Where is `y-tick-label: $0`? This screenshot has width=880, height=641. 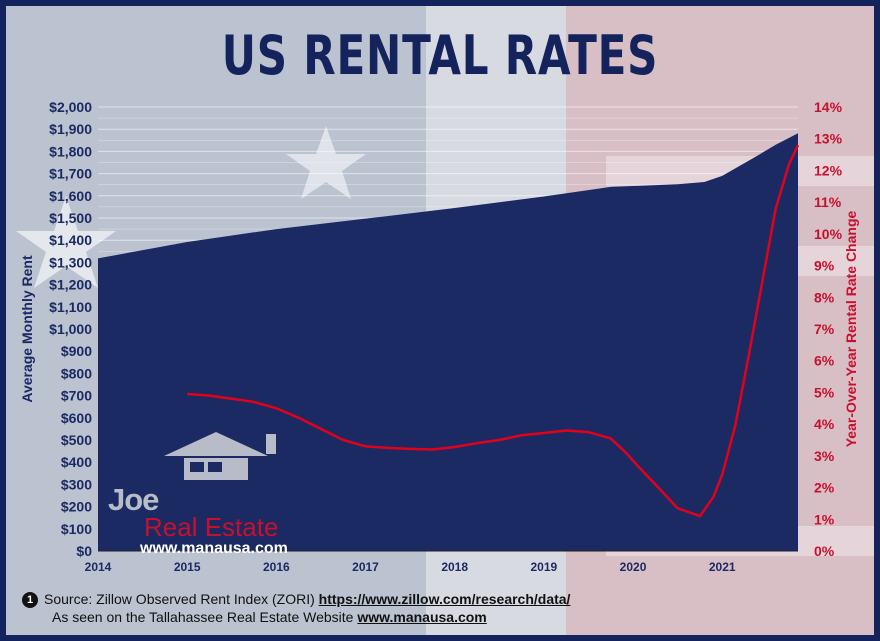
y-tick-label: $0 is located at coordinates (84, 551).